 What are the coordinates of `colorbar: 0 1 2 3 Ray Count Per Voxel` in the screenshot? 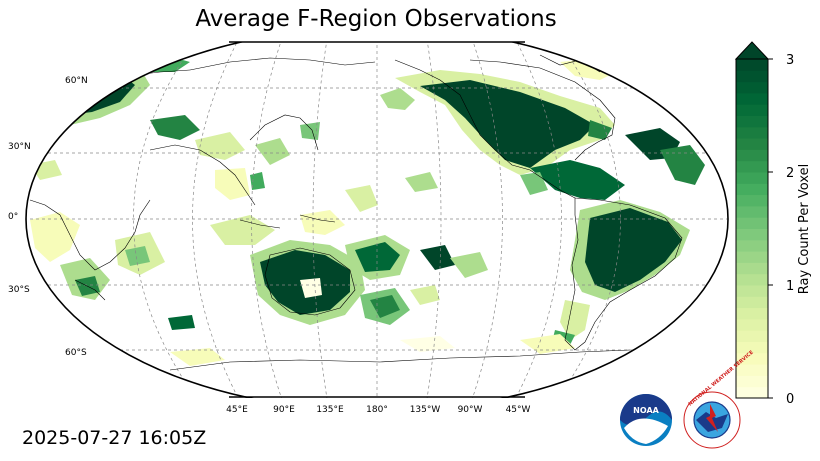 It's located at (773, 224).